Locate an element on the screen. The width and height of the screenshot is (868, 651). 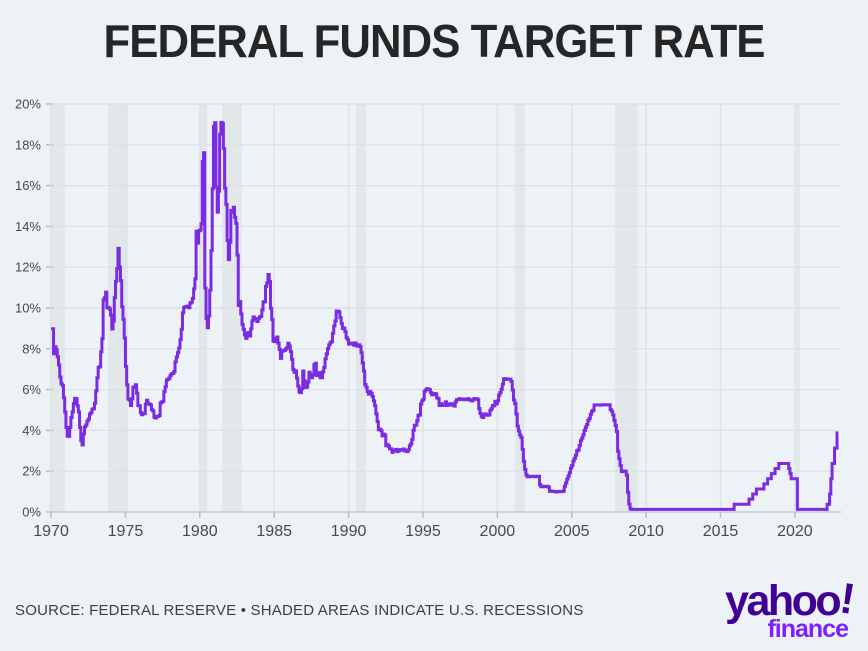
x-tick-label: 2005 is located at coordinates (572, 531).